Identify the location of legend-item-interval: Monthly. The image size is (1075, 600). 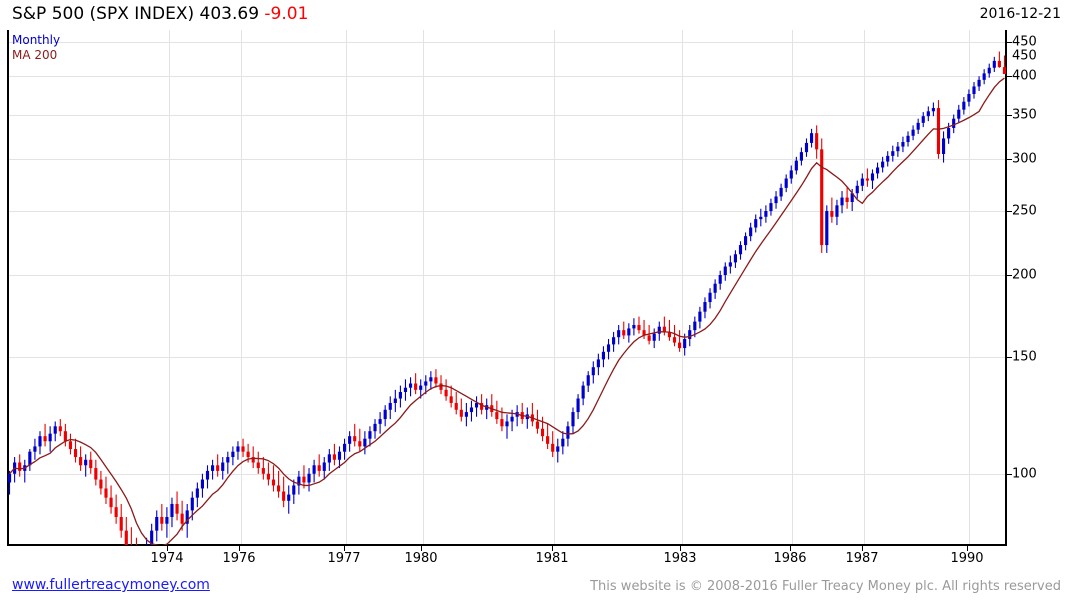
(36, 40).